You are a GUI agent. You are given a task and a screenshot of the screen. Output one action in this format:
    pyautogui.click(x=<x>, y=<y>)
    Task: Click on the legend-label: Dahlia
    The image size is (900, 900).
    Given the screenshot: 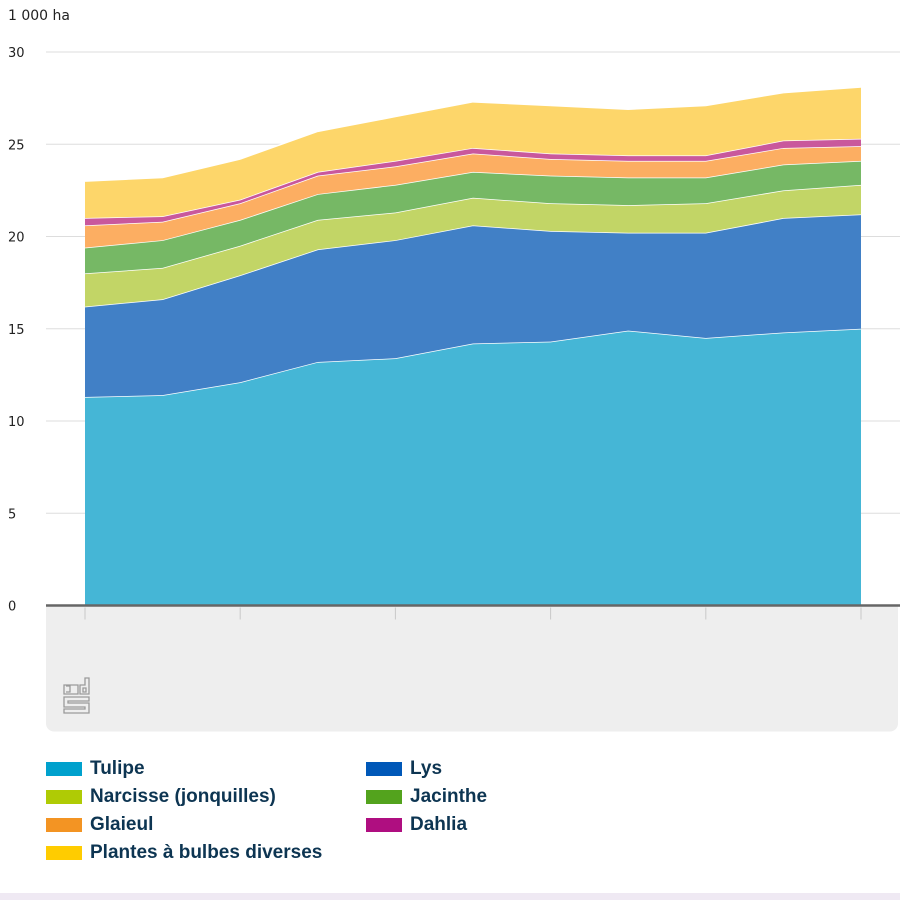 What is the action you would take?
    pyautogui.click(x=439, y=824)
    